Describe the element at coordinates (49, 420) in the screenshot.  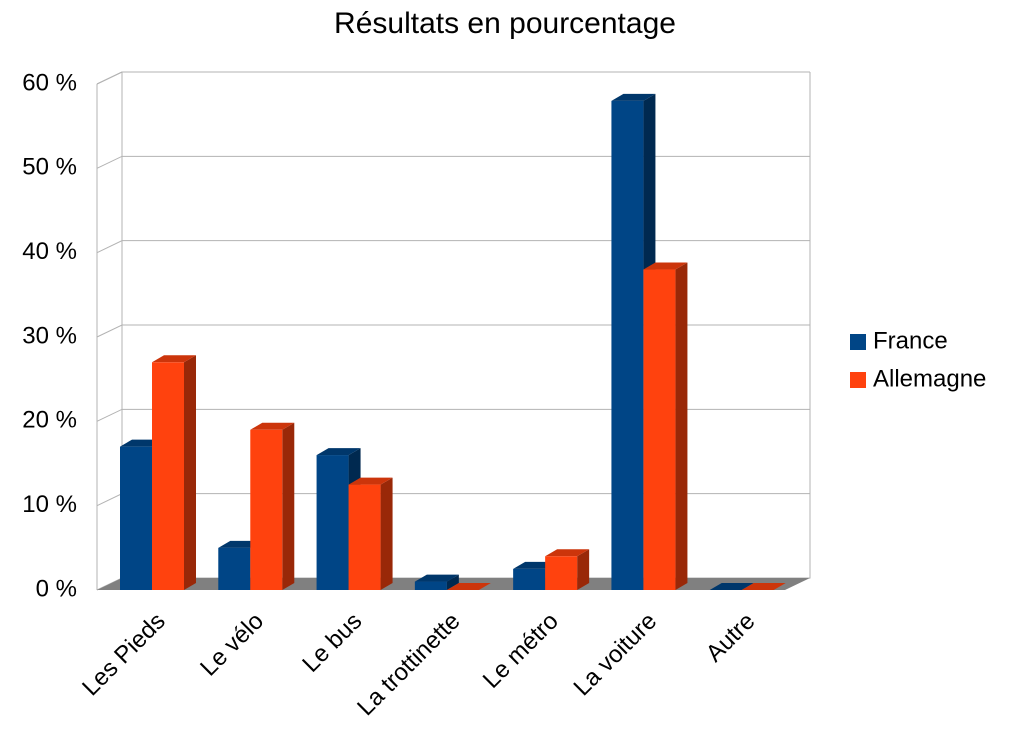
I see `y-tick-label: 20 %` at that location.